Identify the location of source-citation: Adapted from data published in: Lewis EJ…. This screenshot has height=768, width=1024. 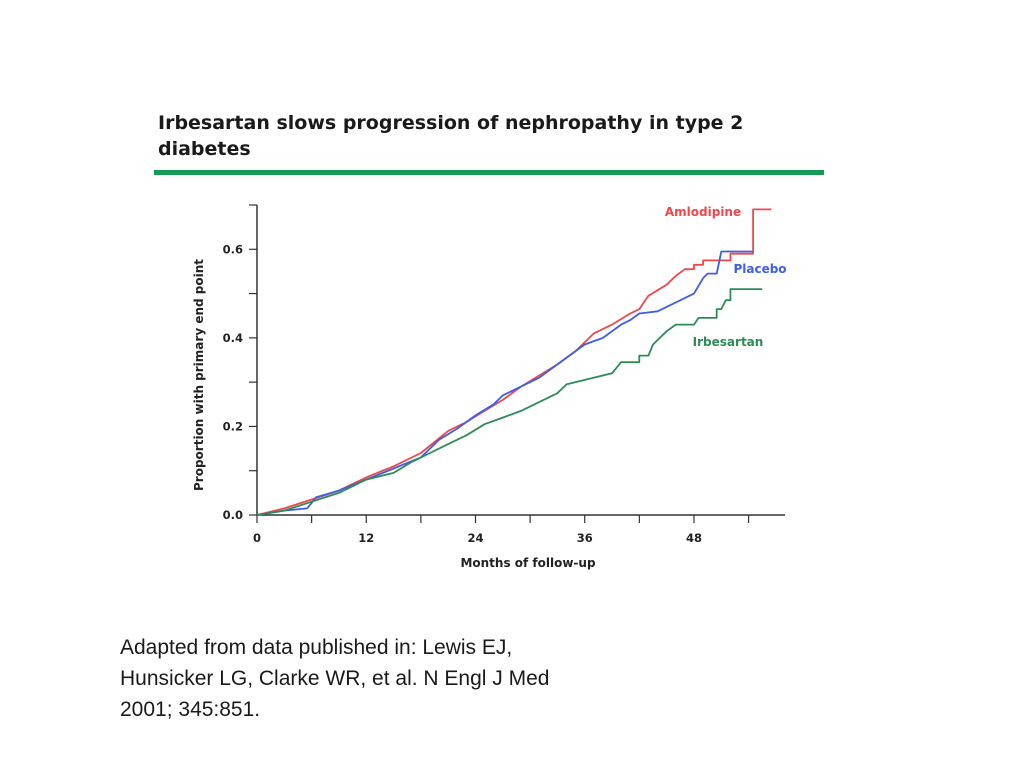
(335, 678).